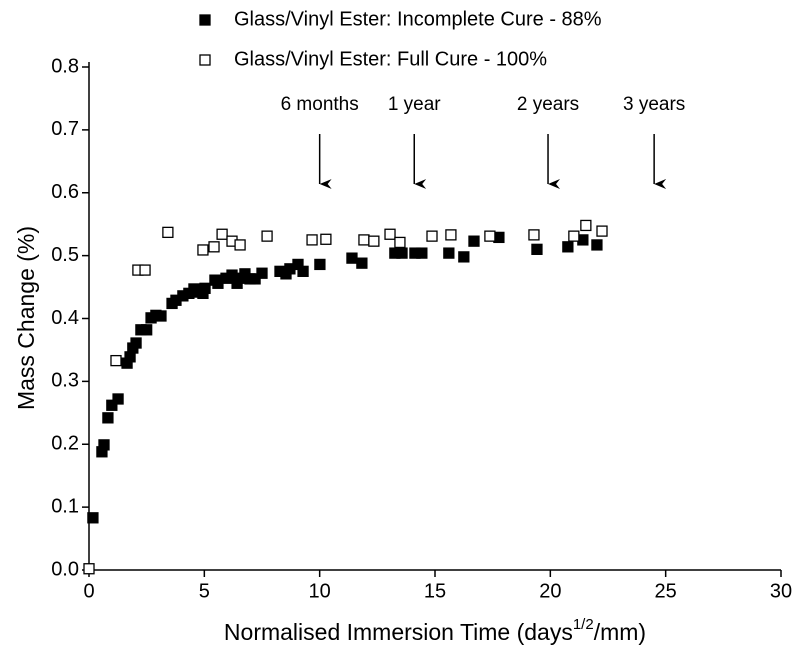 The height and width of the screenshot is (648, 796). I want to click on legend-label: Glass/Vinyl Ester: Incomplete Cure - 88%, so click(418, 19).